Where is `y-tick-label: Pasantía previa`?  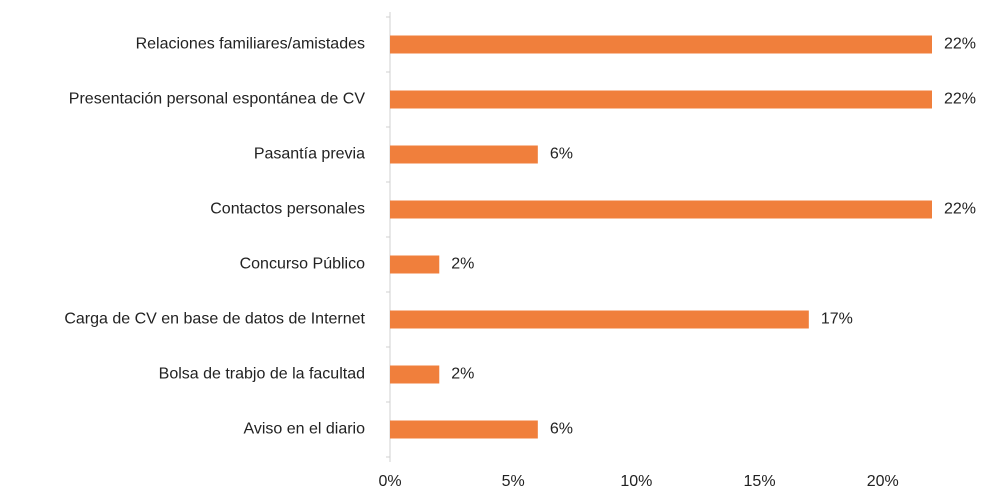
y-tick-label: Pasantía previa is located at coordinates (309, 154).